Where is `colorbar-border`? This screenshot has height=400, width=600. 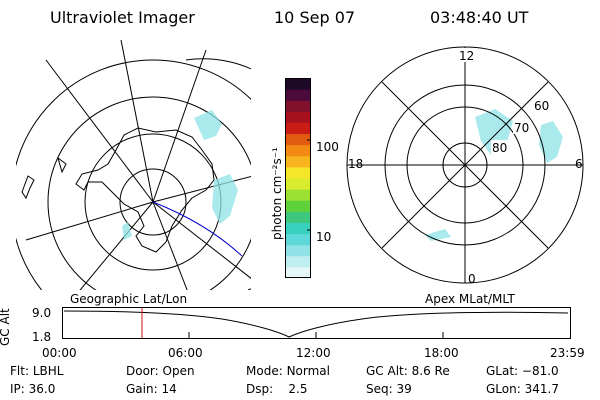 colorbar-border is located at coordinates (298, 178).